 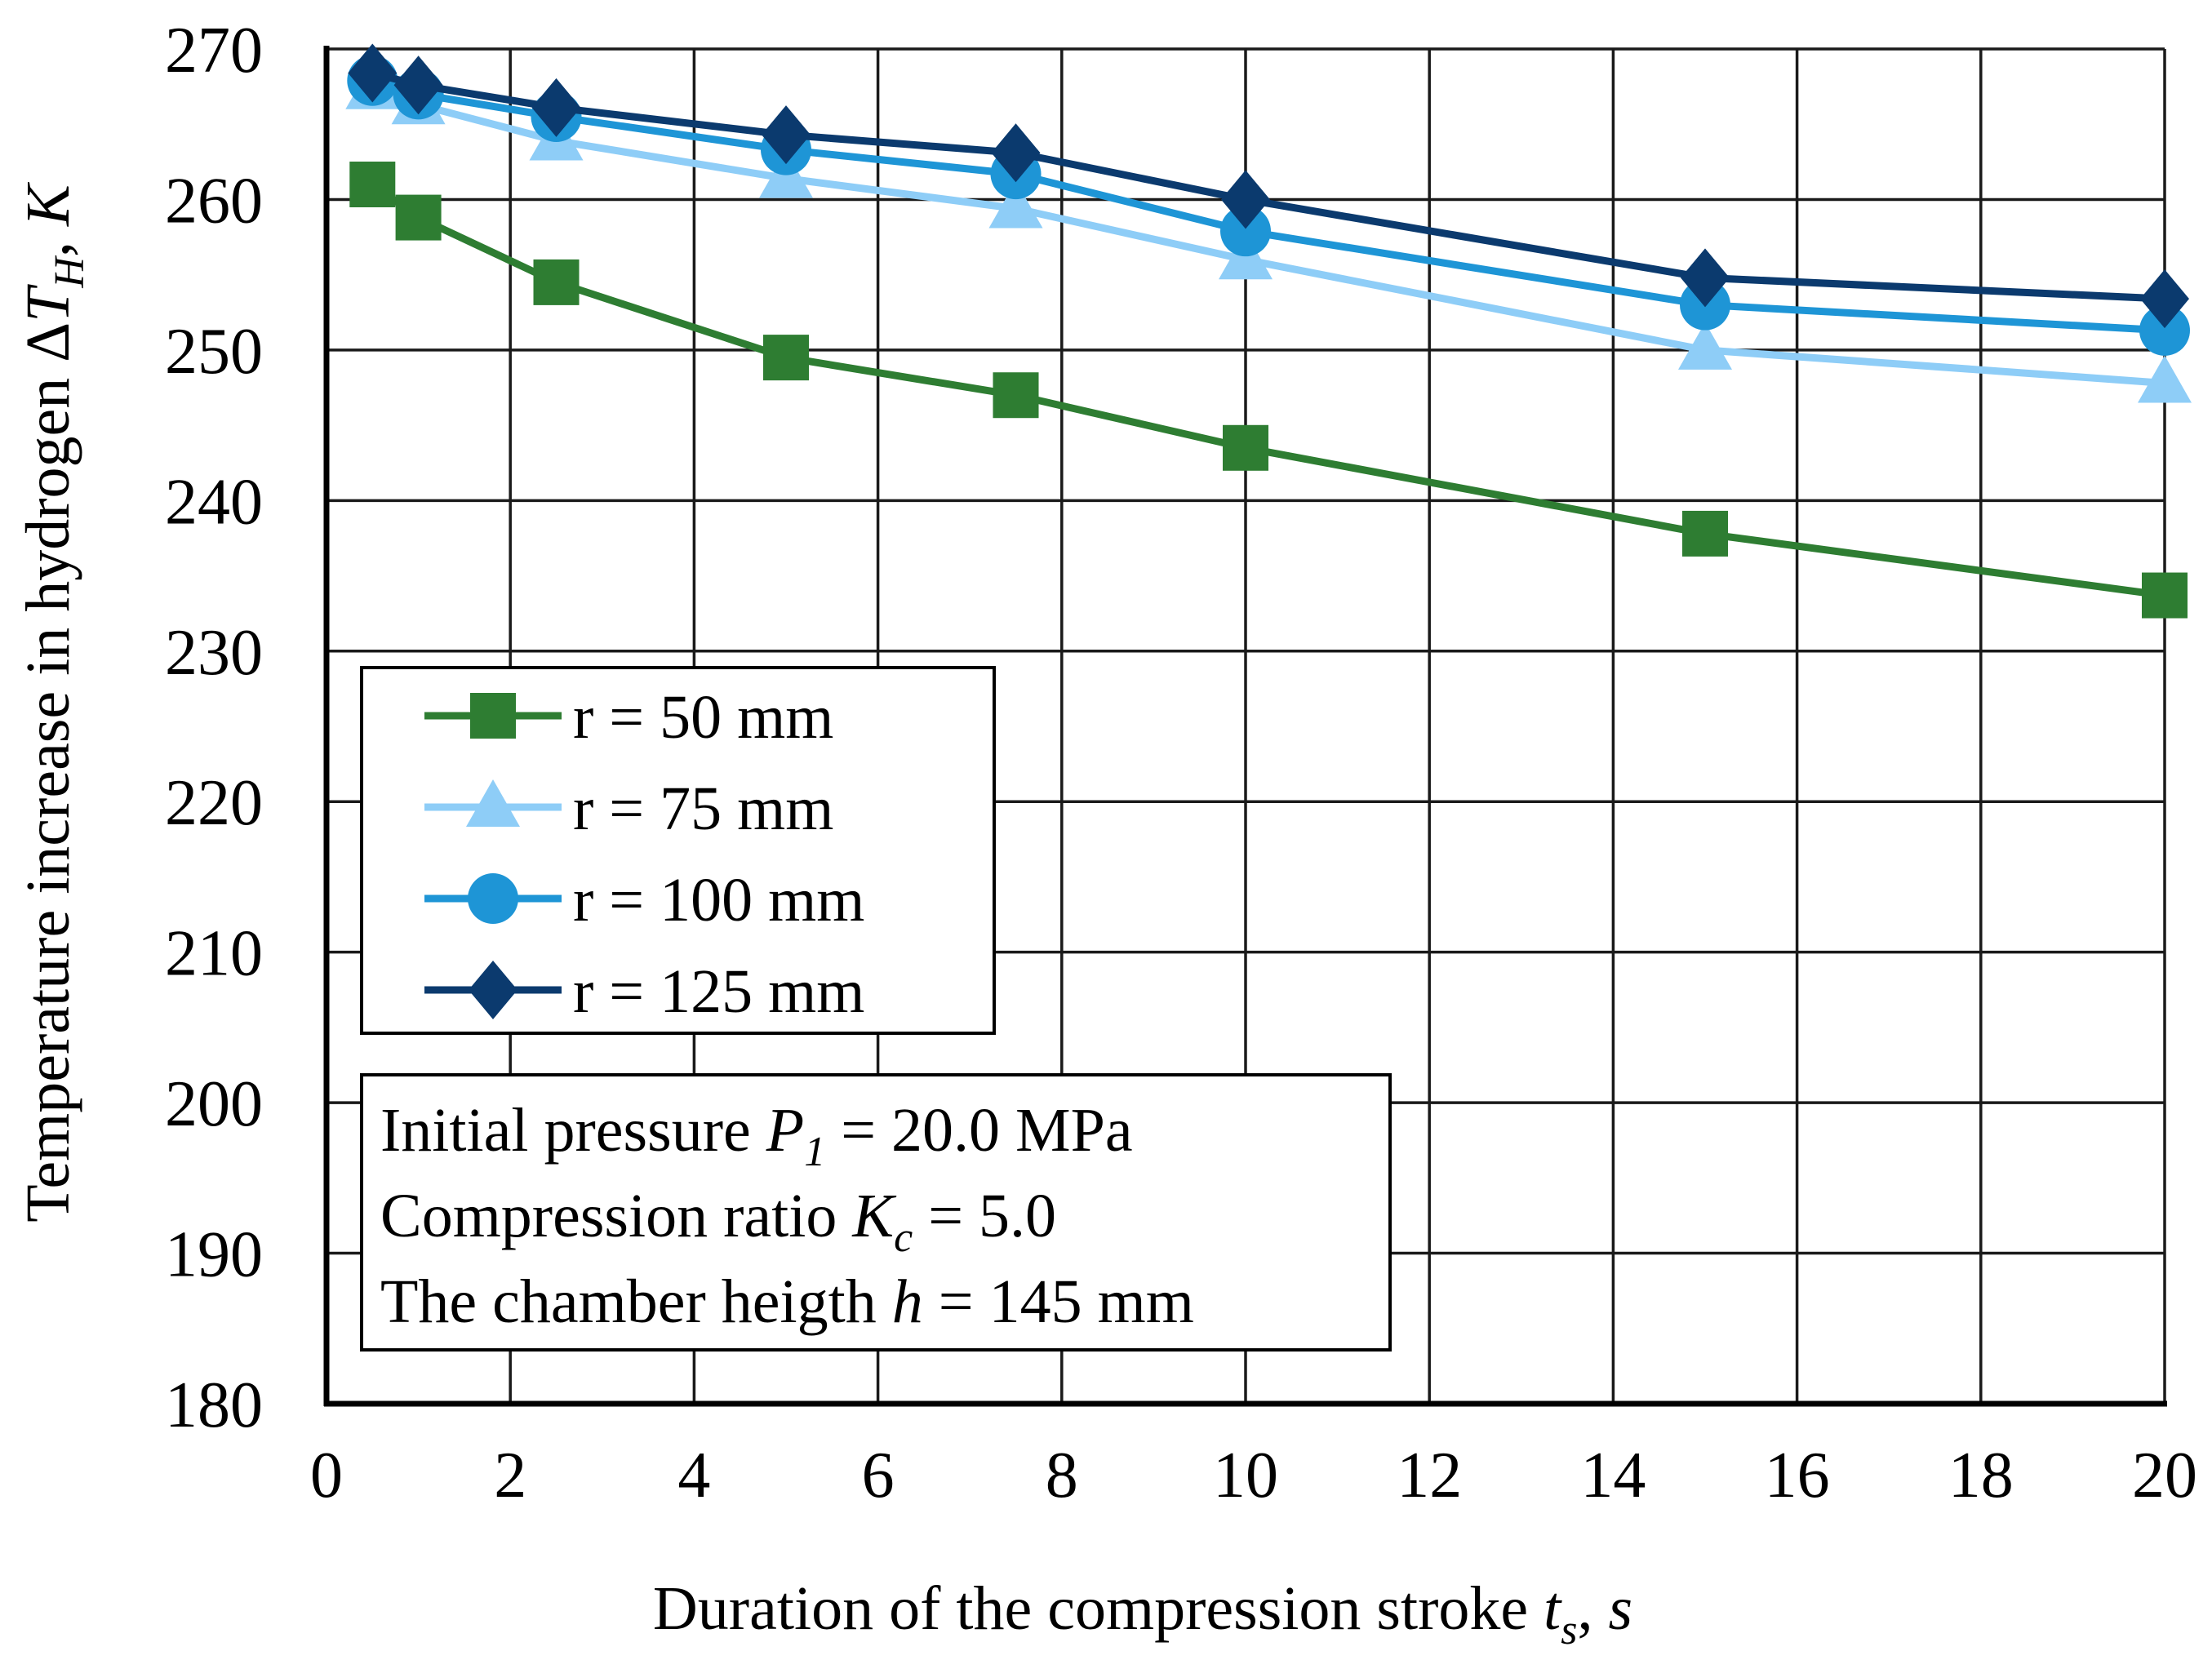 What do you see at coordinates (693, 1475) in the screenshot?
I see `x-tick-label: 4` at bounding box center [693, 1475].